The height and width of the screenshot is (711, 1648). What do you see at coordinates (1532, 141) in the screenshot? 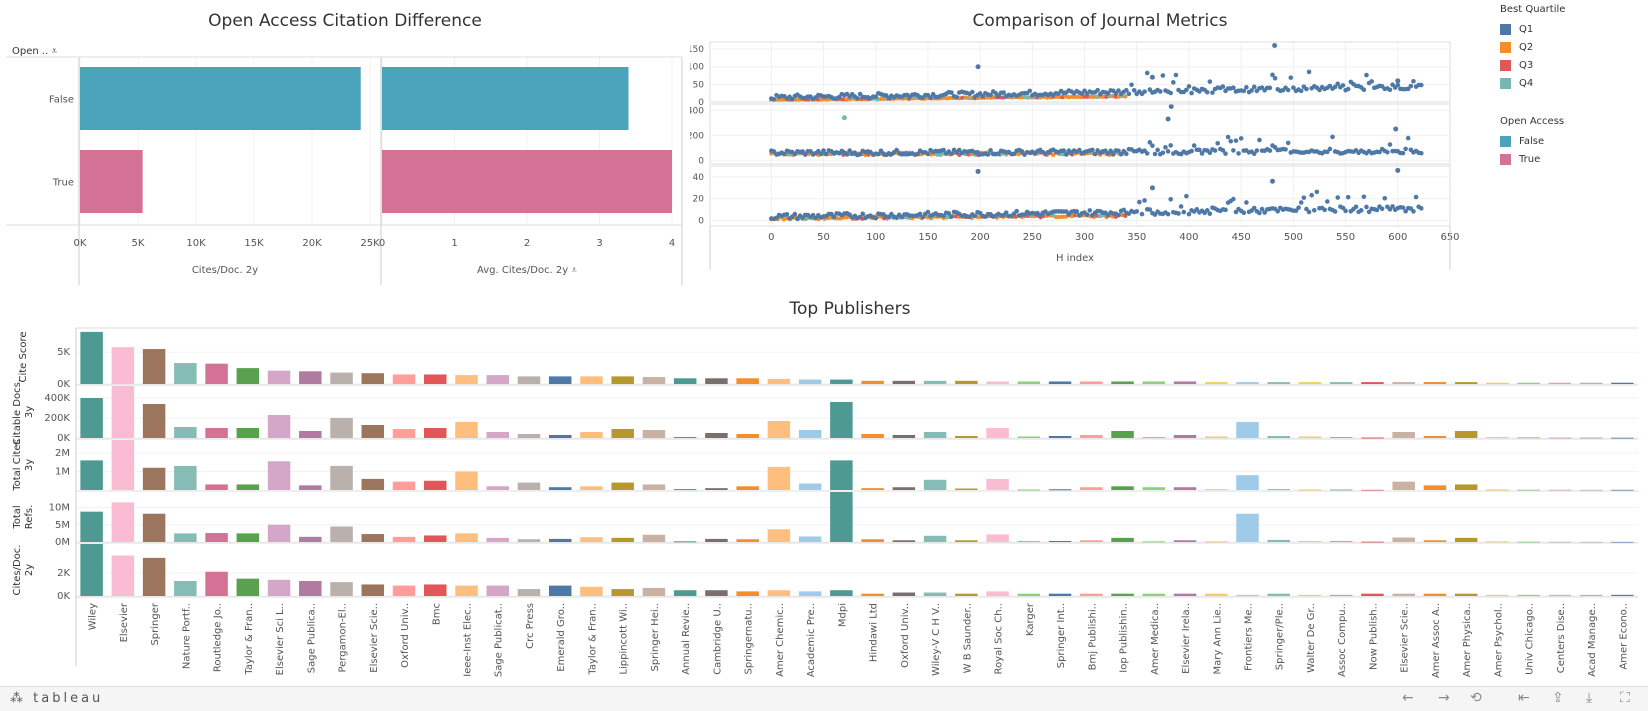
I see `legend-item-false: False` at bounding box center [1532, 141].